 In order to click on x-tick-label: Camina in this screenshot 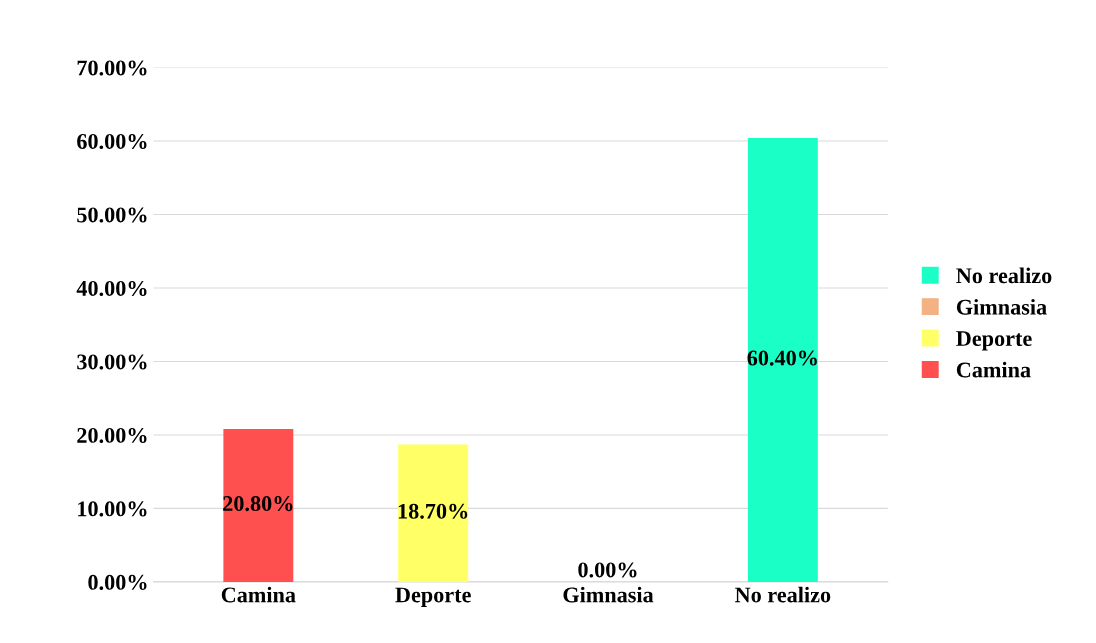, I will do `click(258, 594)`.